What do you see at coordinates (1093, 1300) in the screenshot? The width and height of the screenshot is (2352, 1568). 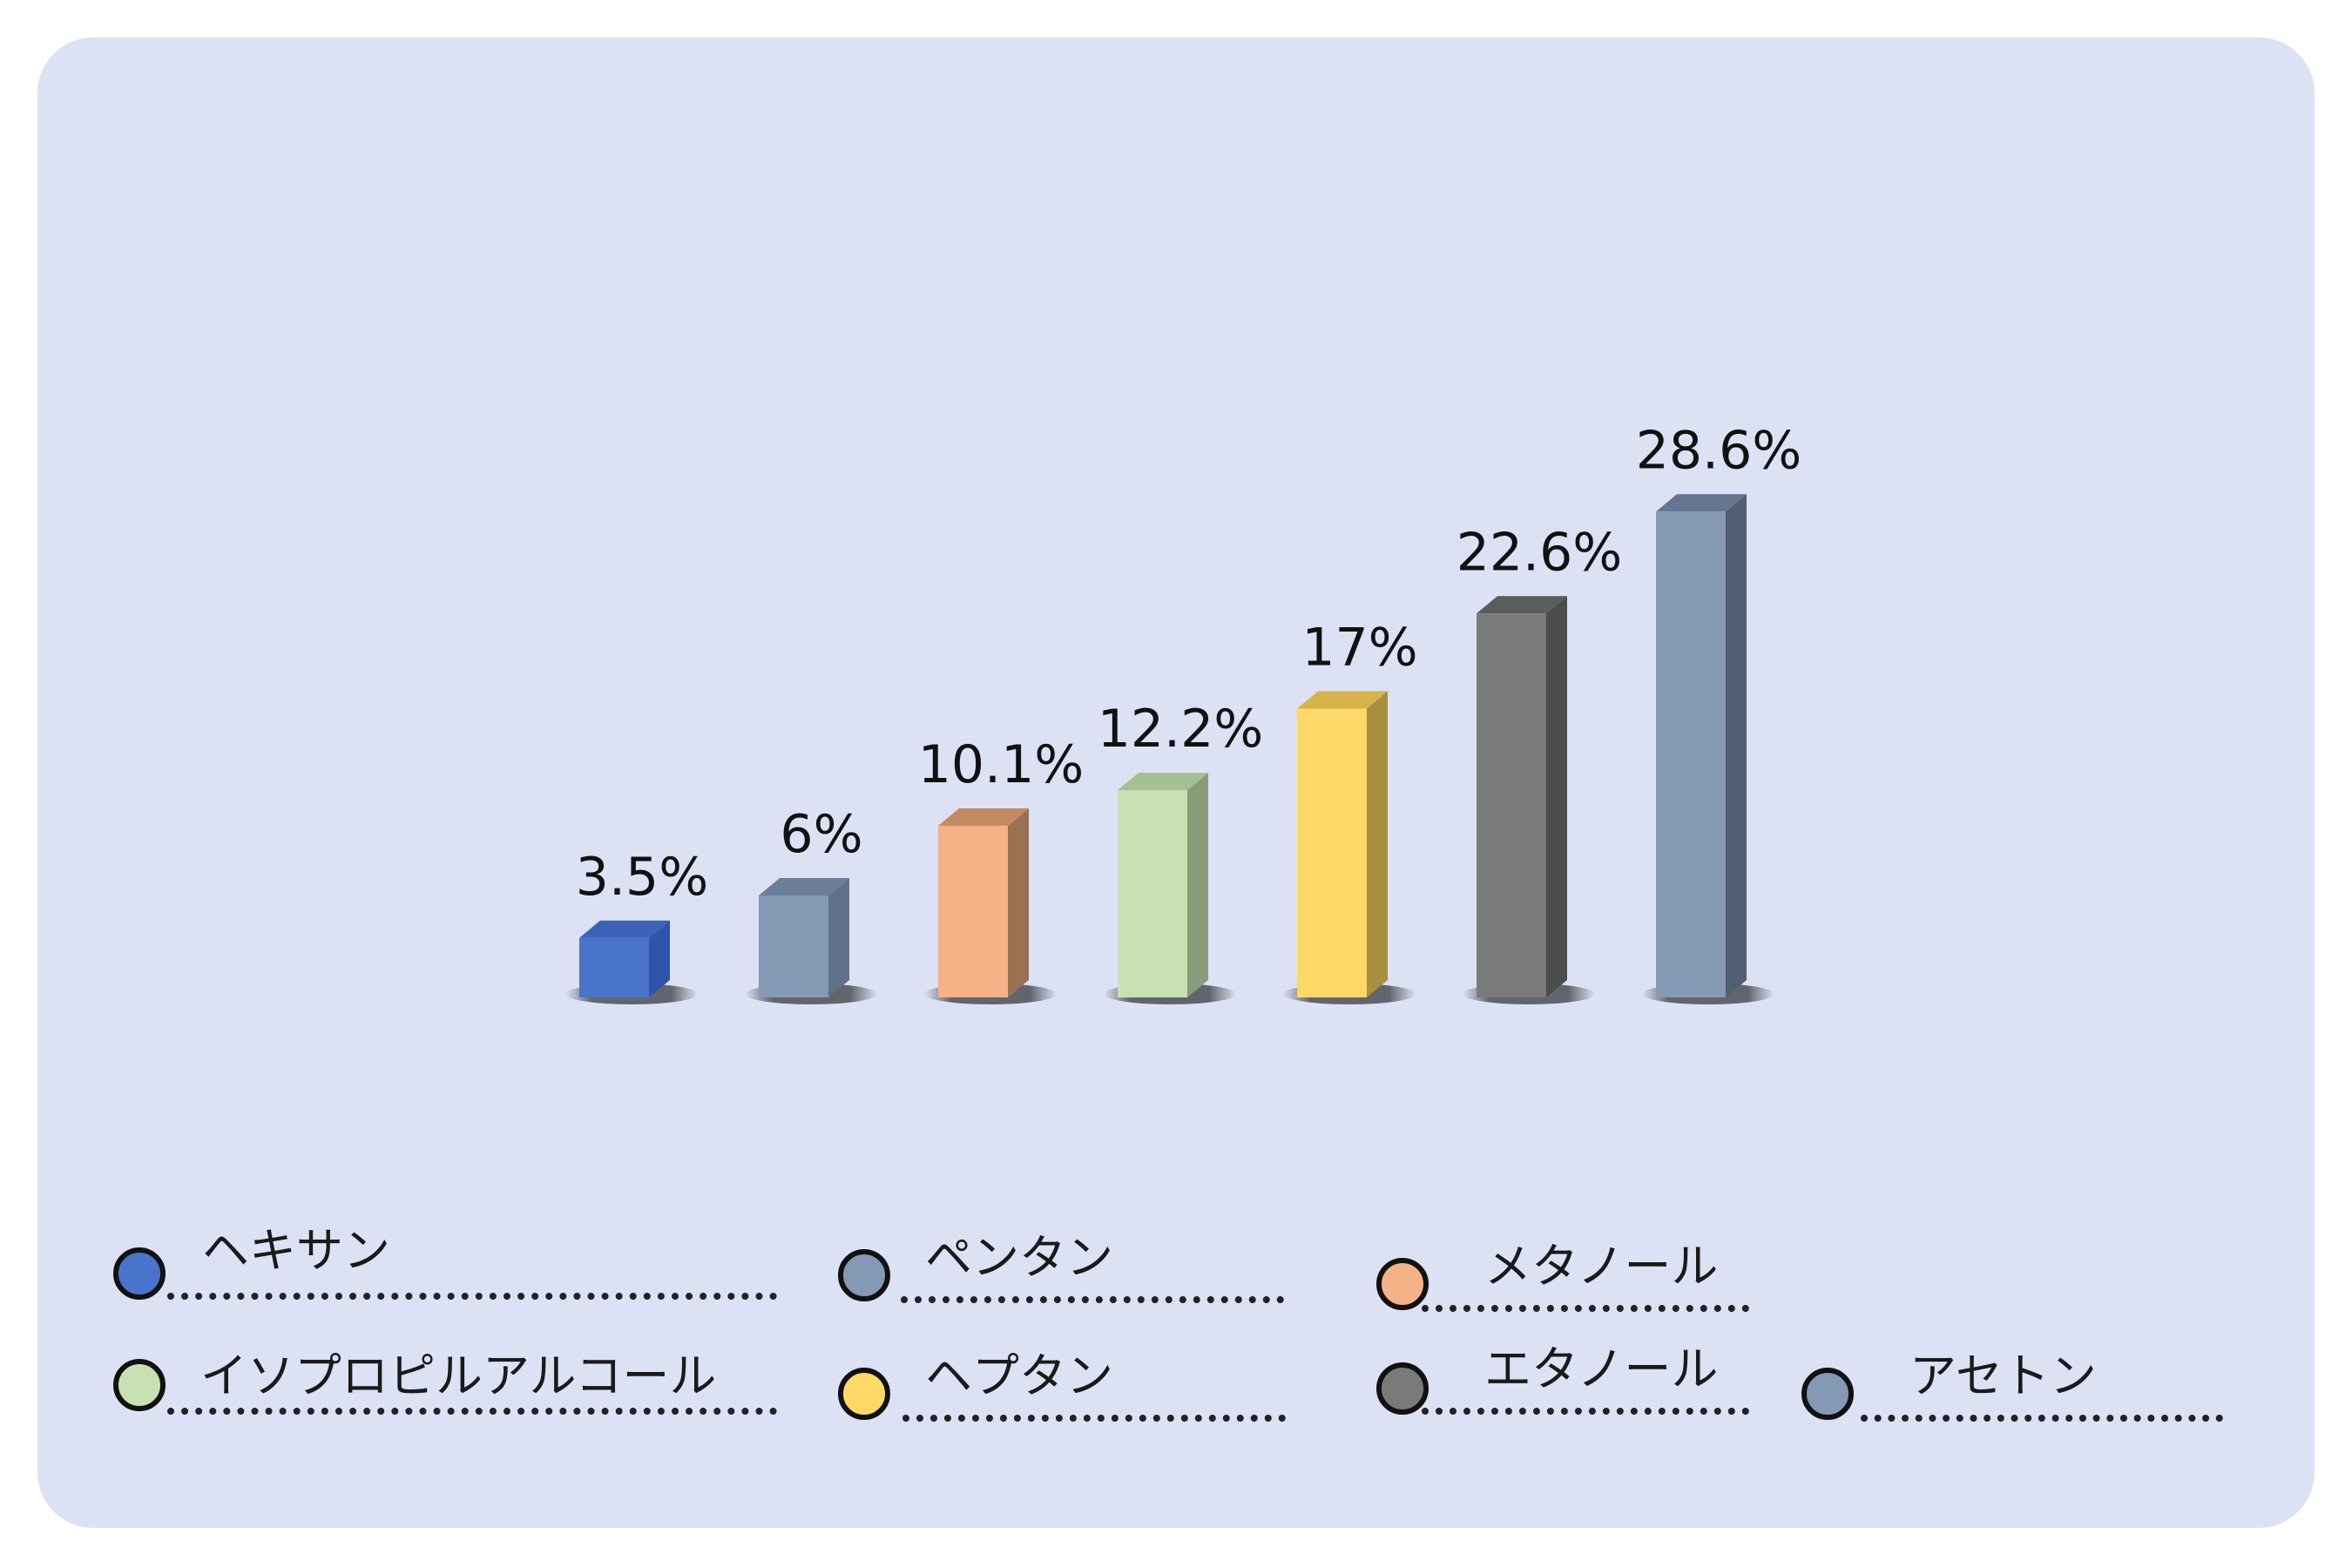 I see `legend-leader-pentane` at bounding box center [1093, 1300].